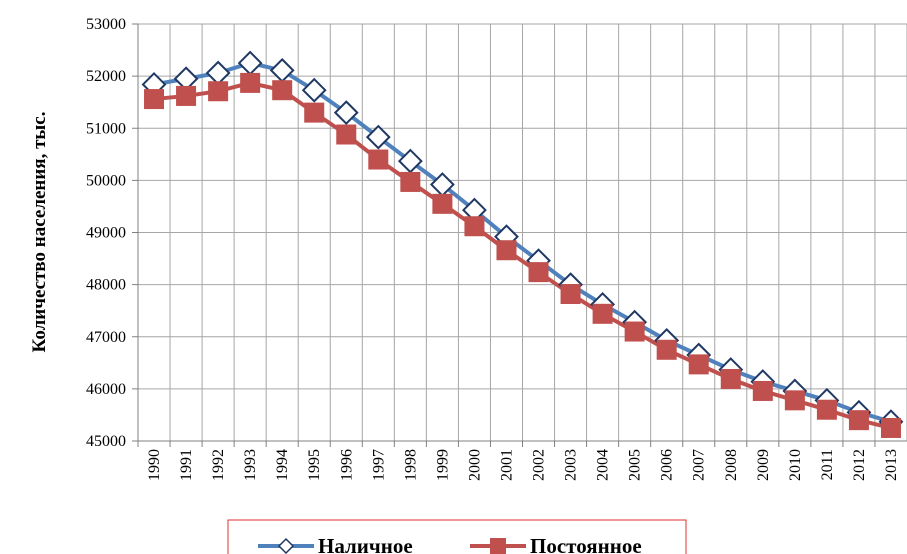  Describe the element at coordinates (795, 465) in the screenshot. I see `x-tick-label: 2010` at that location.